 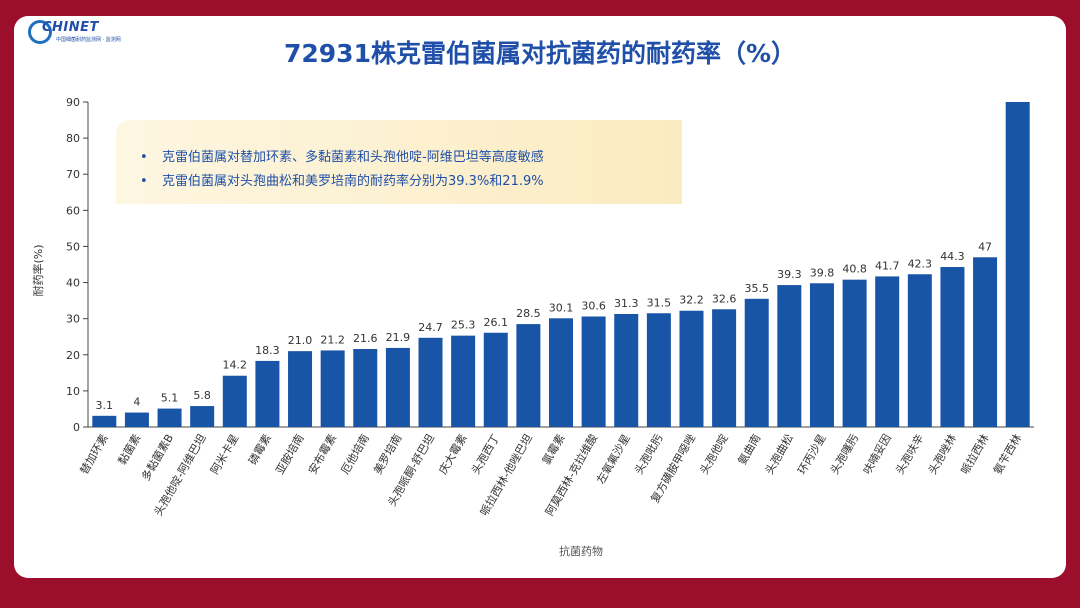 I want to click on x-tick-label: 替加环素, so click(x=94, y=454).